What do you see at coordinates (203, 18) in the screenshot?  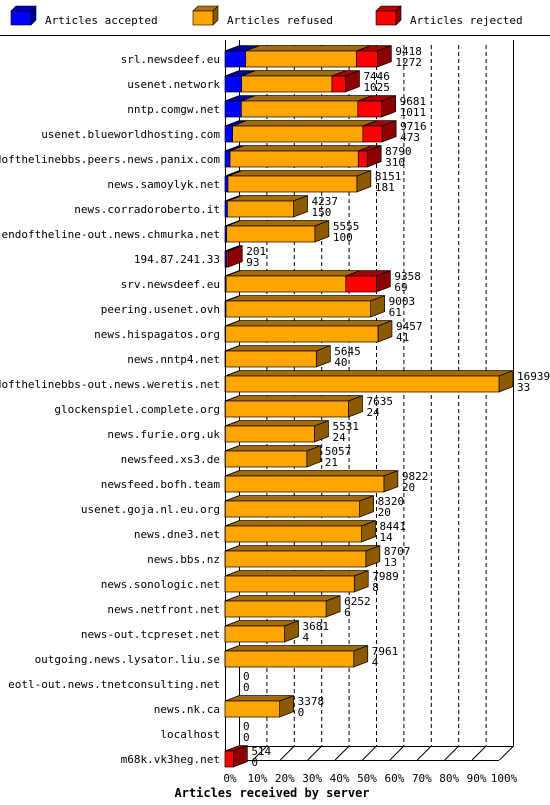 I see `legend-swatch-refused` at bounding box center [203, 18].